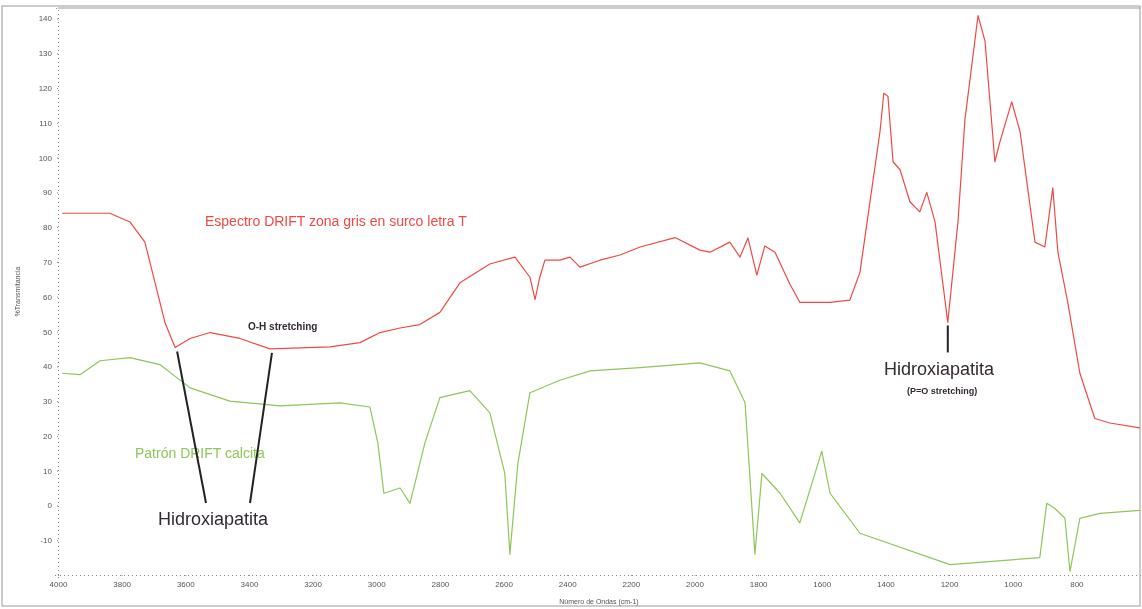  I want to click on y-tick-label: 90, so click(48, 193).